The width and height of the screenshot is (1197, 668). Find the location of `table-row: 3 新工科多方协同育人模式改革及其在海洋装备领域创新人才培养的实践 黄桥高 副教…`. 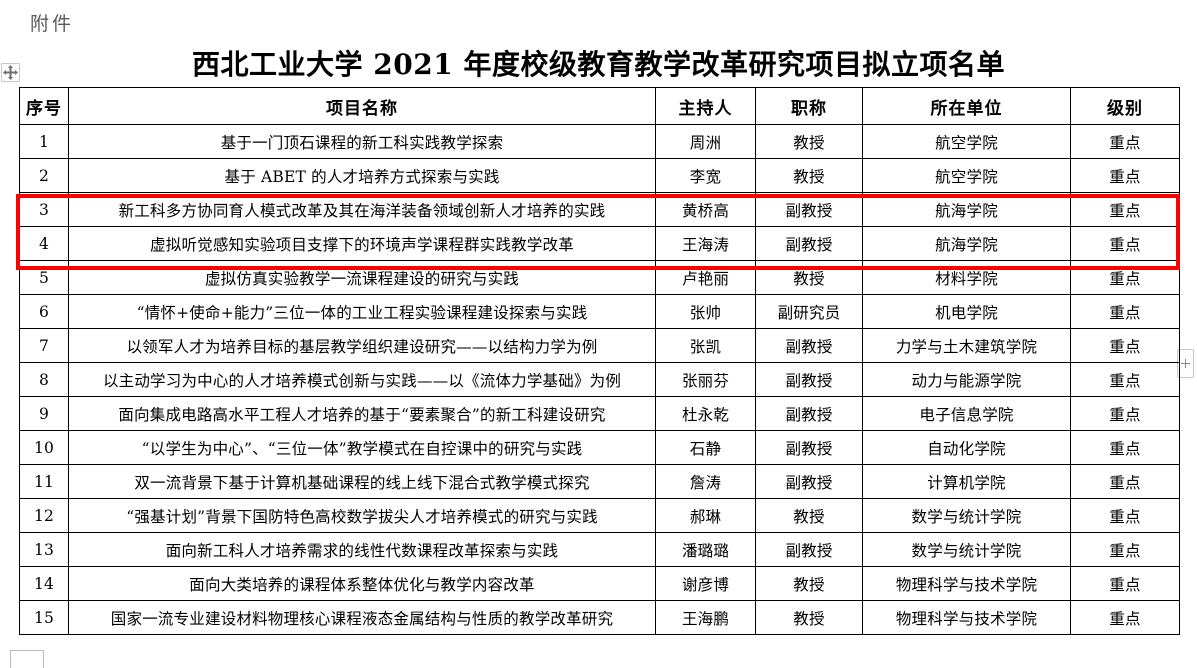

table-row: 3 新工科多方协同育人模式改革及其在海洋装备领域创新人才培养的实践 黄桥高 副教… is located at coordinates (599, 209).